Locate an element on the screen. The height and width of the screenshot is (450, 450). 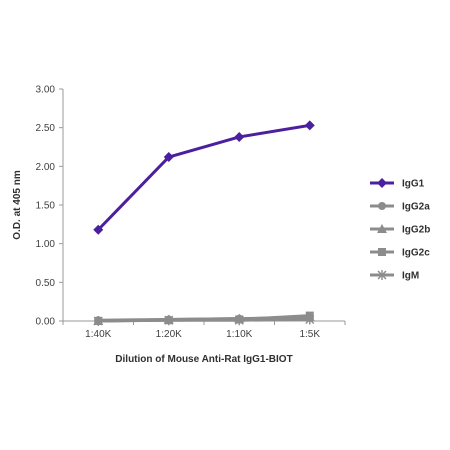
y-tick-label: 3.00 is located at coordinates (46, 90).